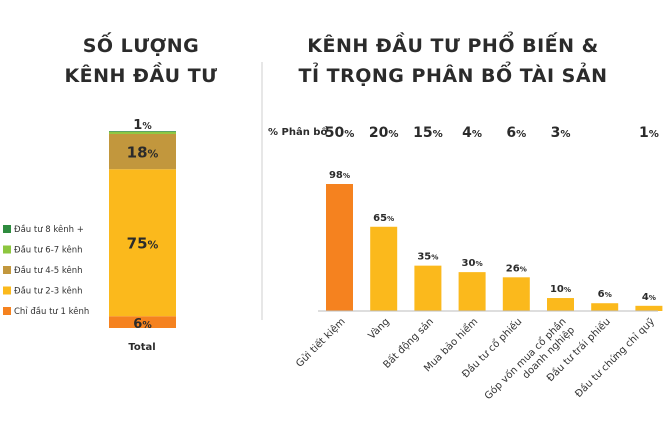 The width and height of the screenshot is (669, 442). I want to click on left-title-line2: KÊNH ĐẦU TƯ, so click(140, 74).